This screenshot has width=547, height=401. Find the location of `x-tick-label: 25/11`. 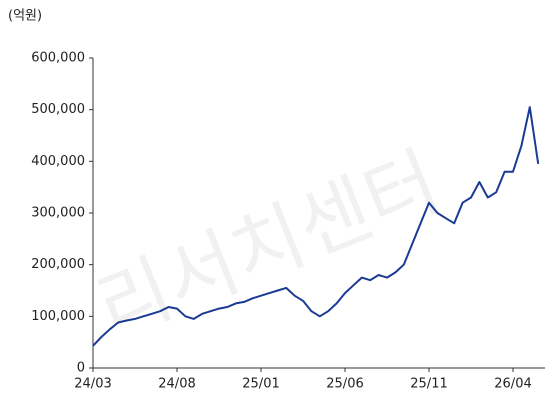

x-tick-label: 25/11 is located at coordinates (428, 384).